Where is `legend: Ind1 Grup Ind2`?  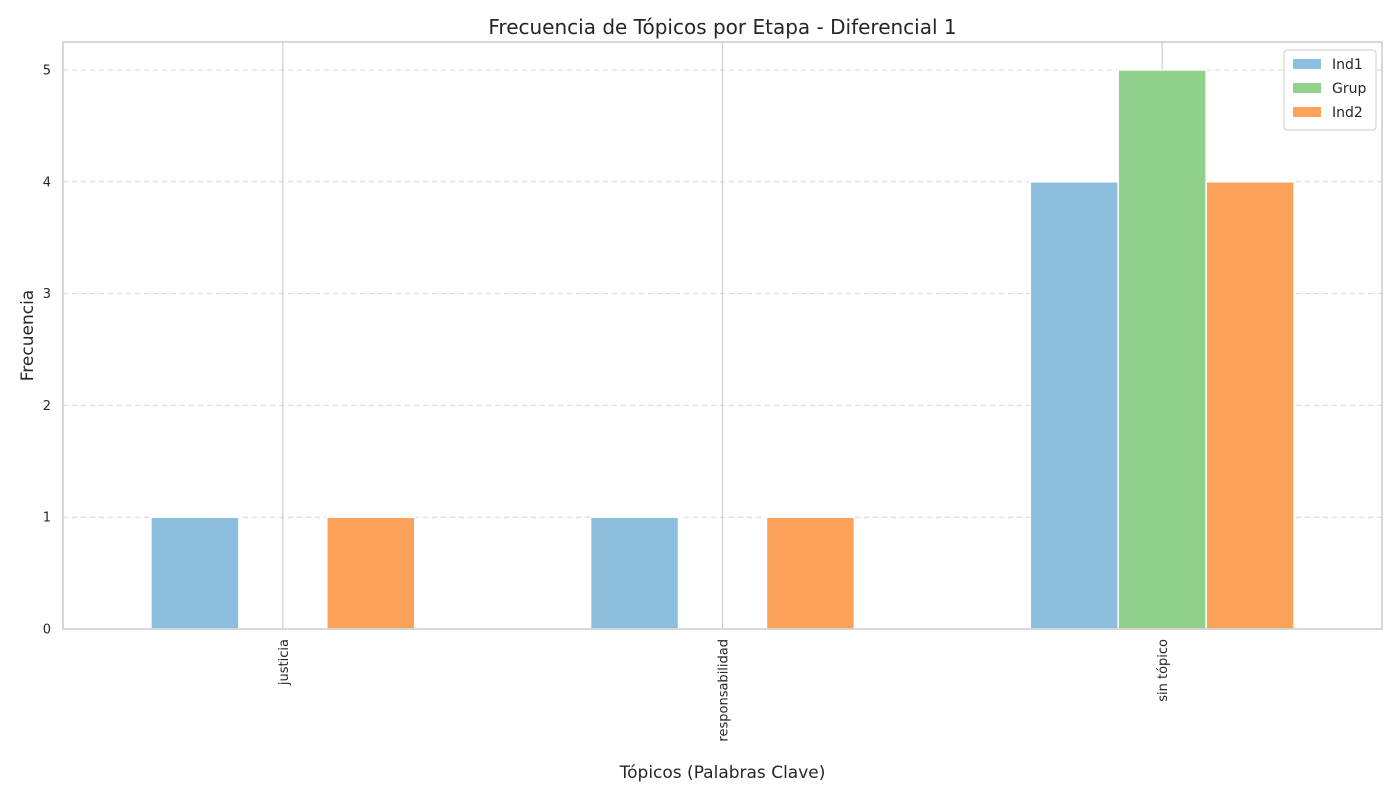
legend: Ind1 Grup Ind2 is located at coordinates (1330, 90).